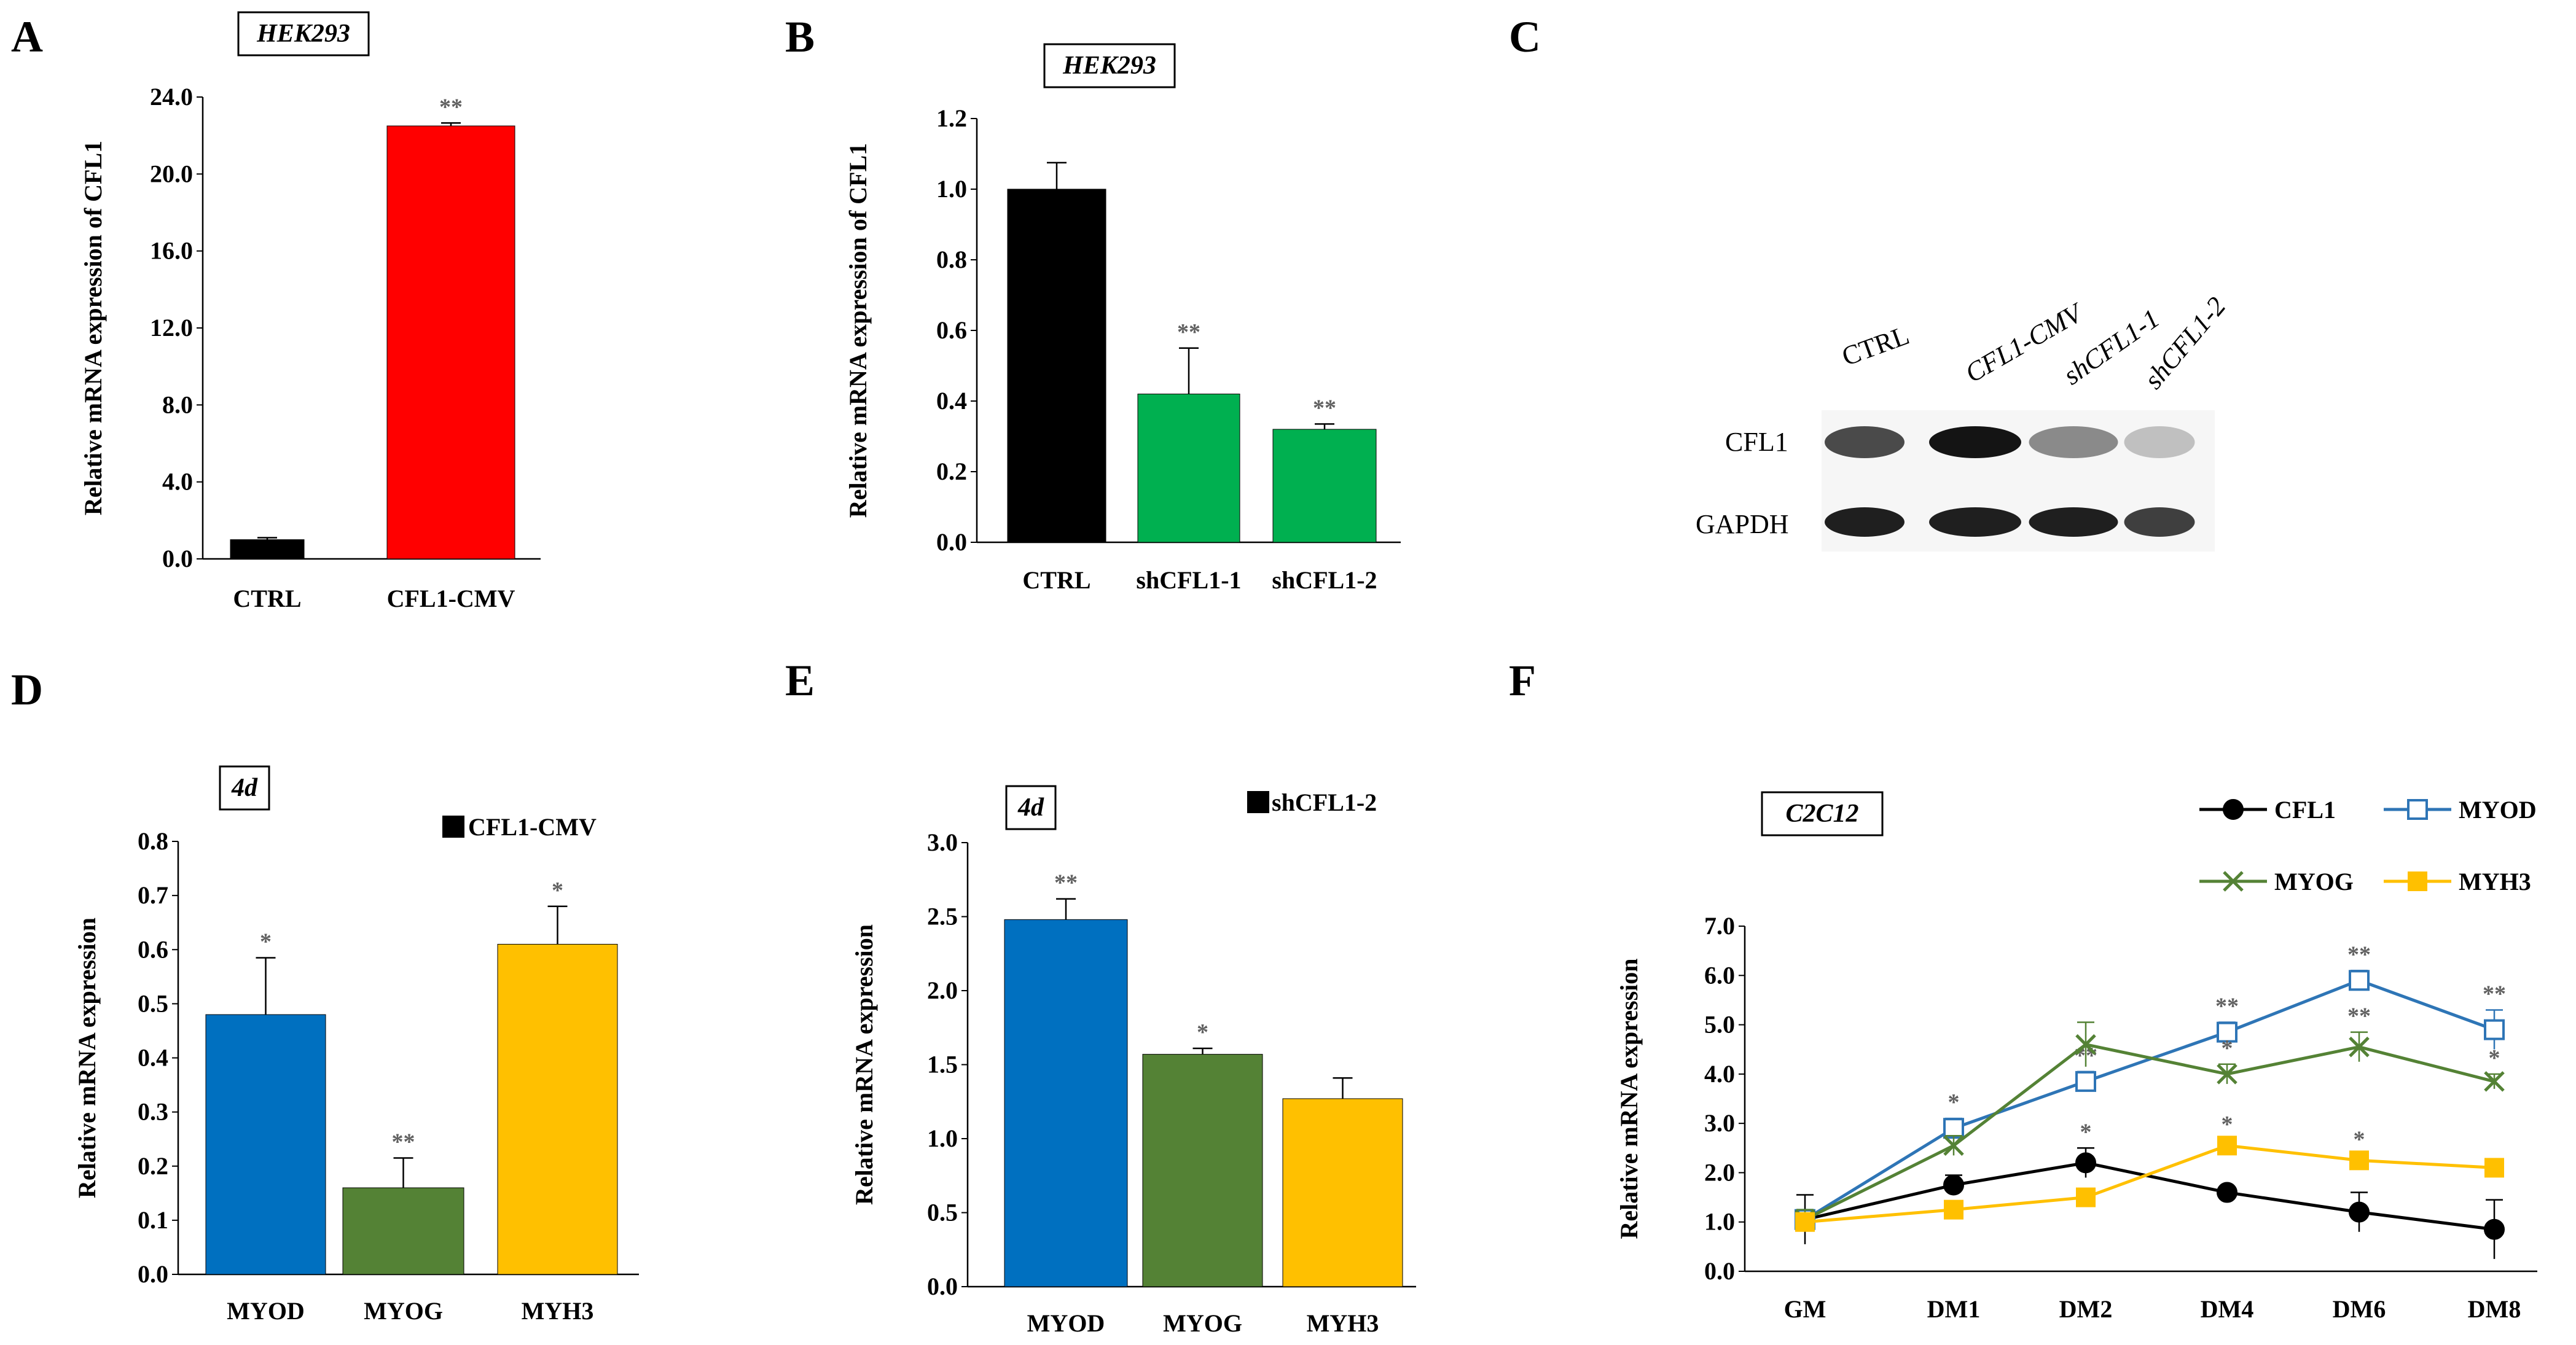 The image size is (2576, 1345). I want to click on y-tick-label: 5.0, so click(1719, 1025).